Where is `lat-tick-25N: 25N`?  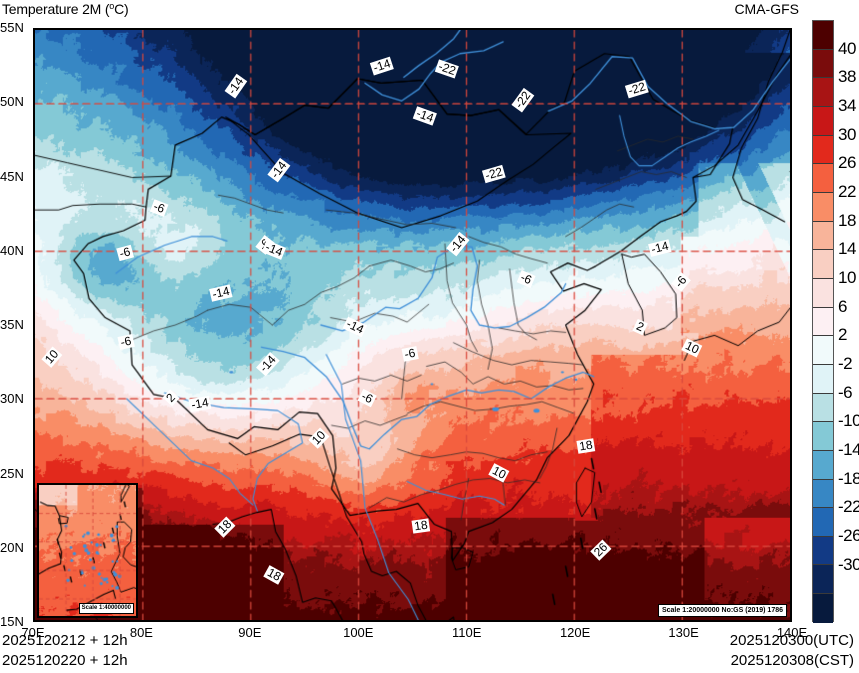
lat-tick-25N: 25N is located at coordinates (12, 473).